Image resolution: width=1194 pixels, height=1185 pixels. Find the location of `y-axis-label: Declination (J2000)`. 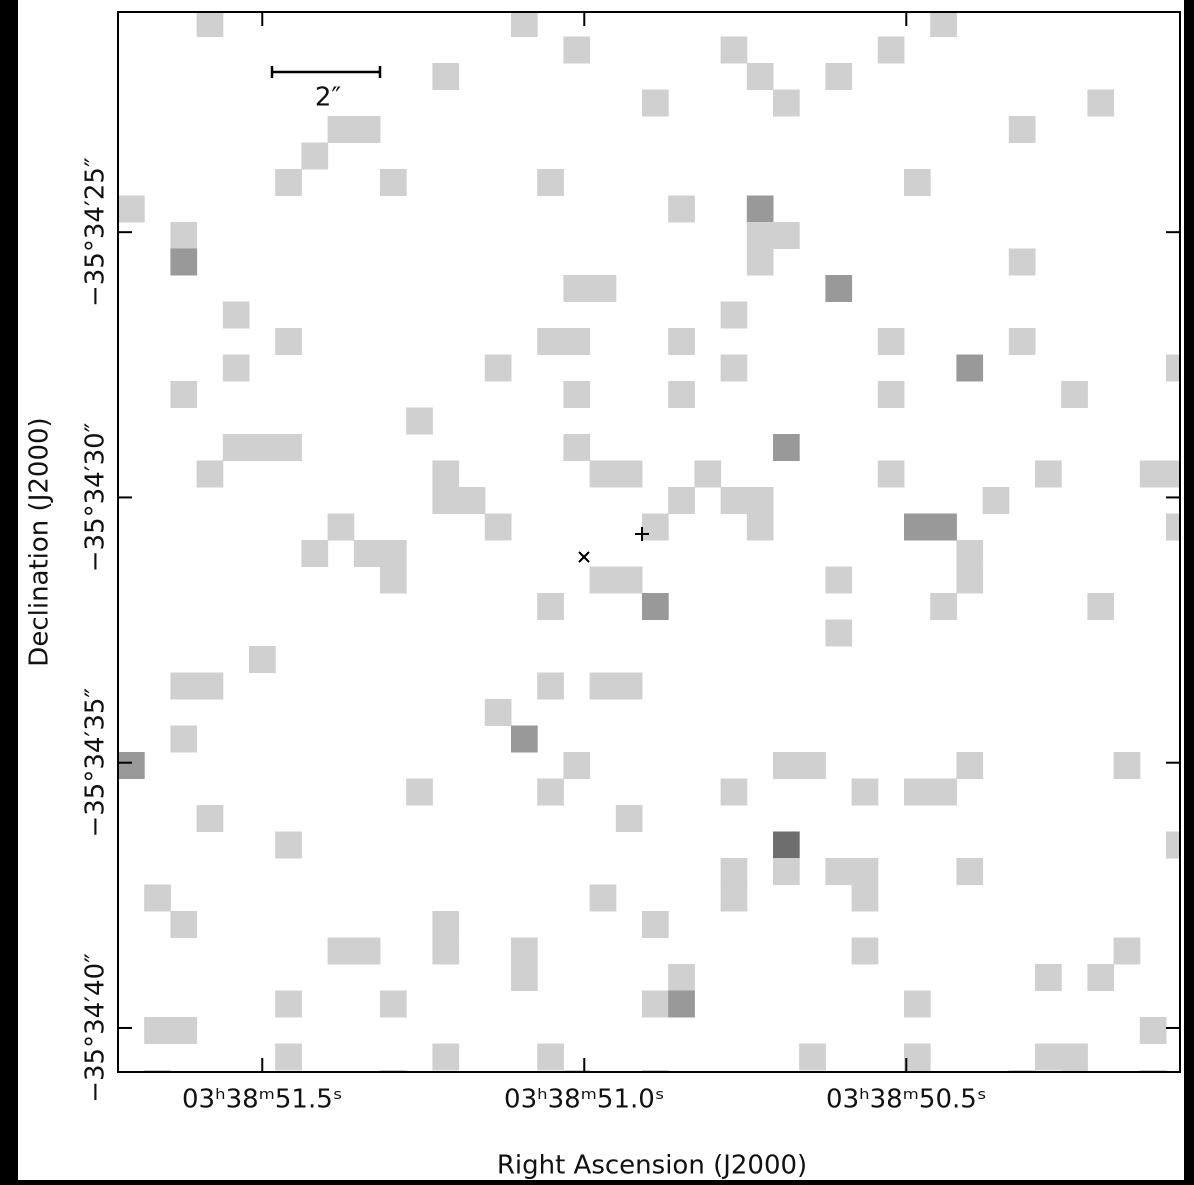

y-axis-label: Declination (J2000) is located at coordinates (40, 541).